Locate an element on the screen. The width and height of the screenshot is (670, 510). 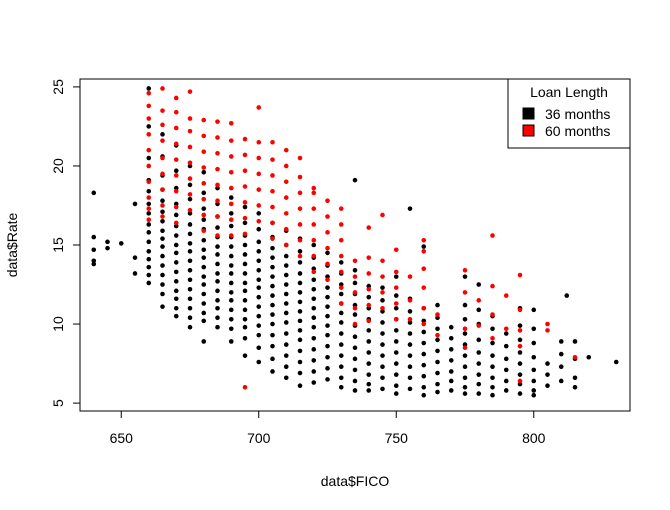
y-tick-label: 20 is located at coordinates (58, 166).